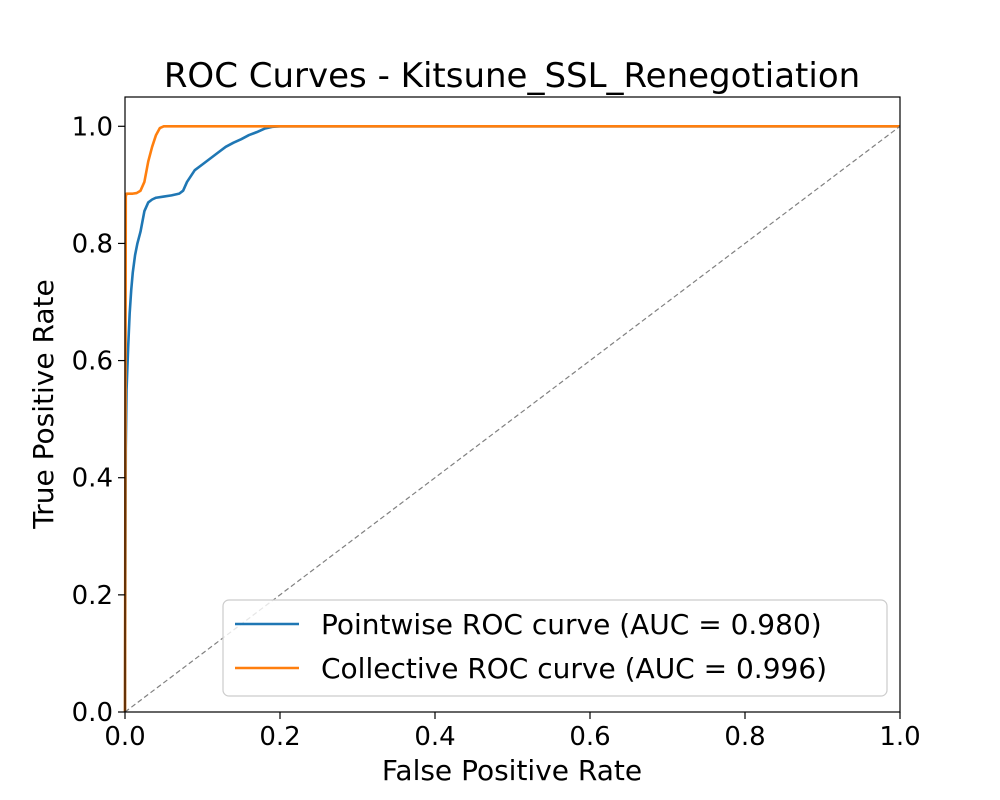 This screenshot has height=800, width=1000. I want to click on x-tick-label: 0.2, so click(279, 737).